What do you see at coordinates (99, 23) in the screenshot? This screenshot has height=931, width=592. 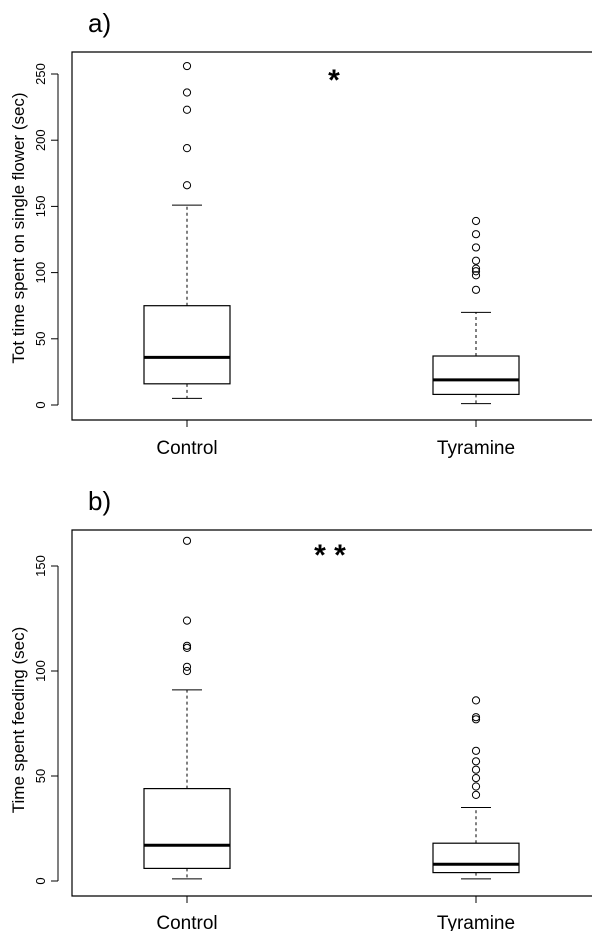 I see `panel-label: a)` at bounding box center [99, 23].